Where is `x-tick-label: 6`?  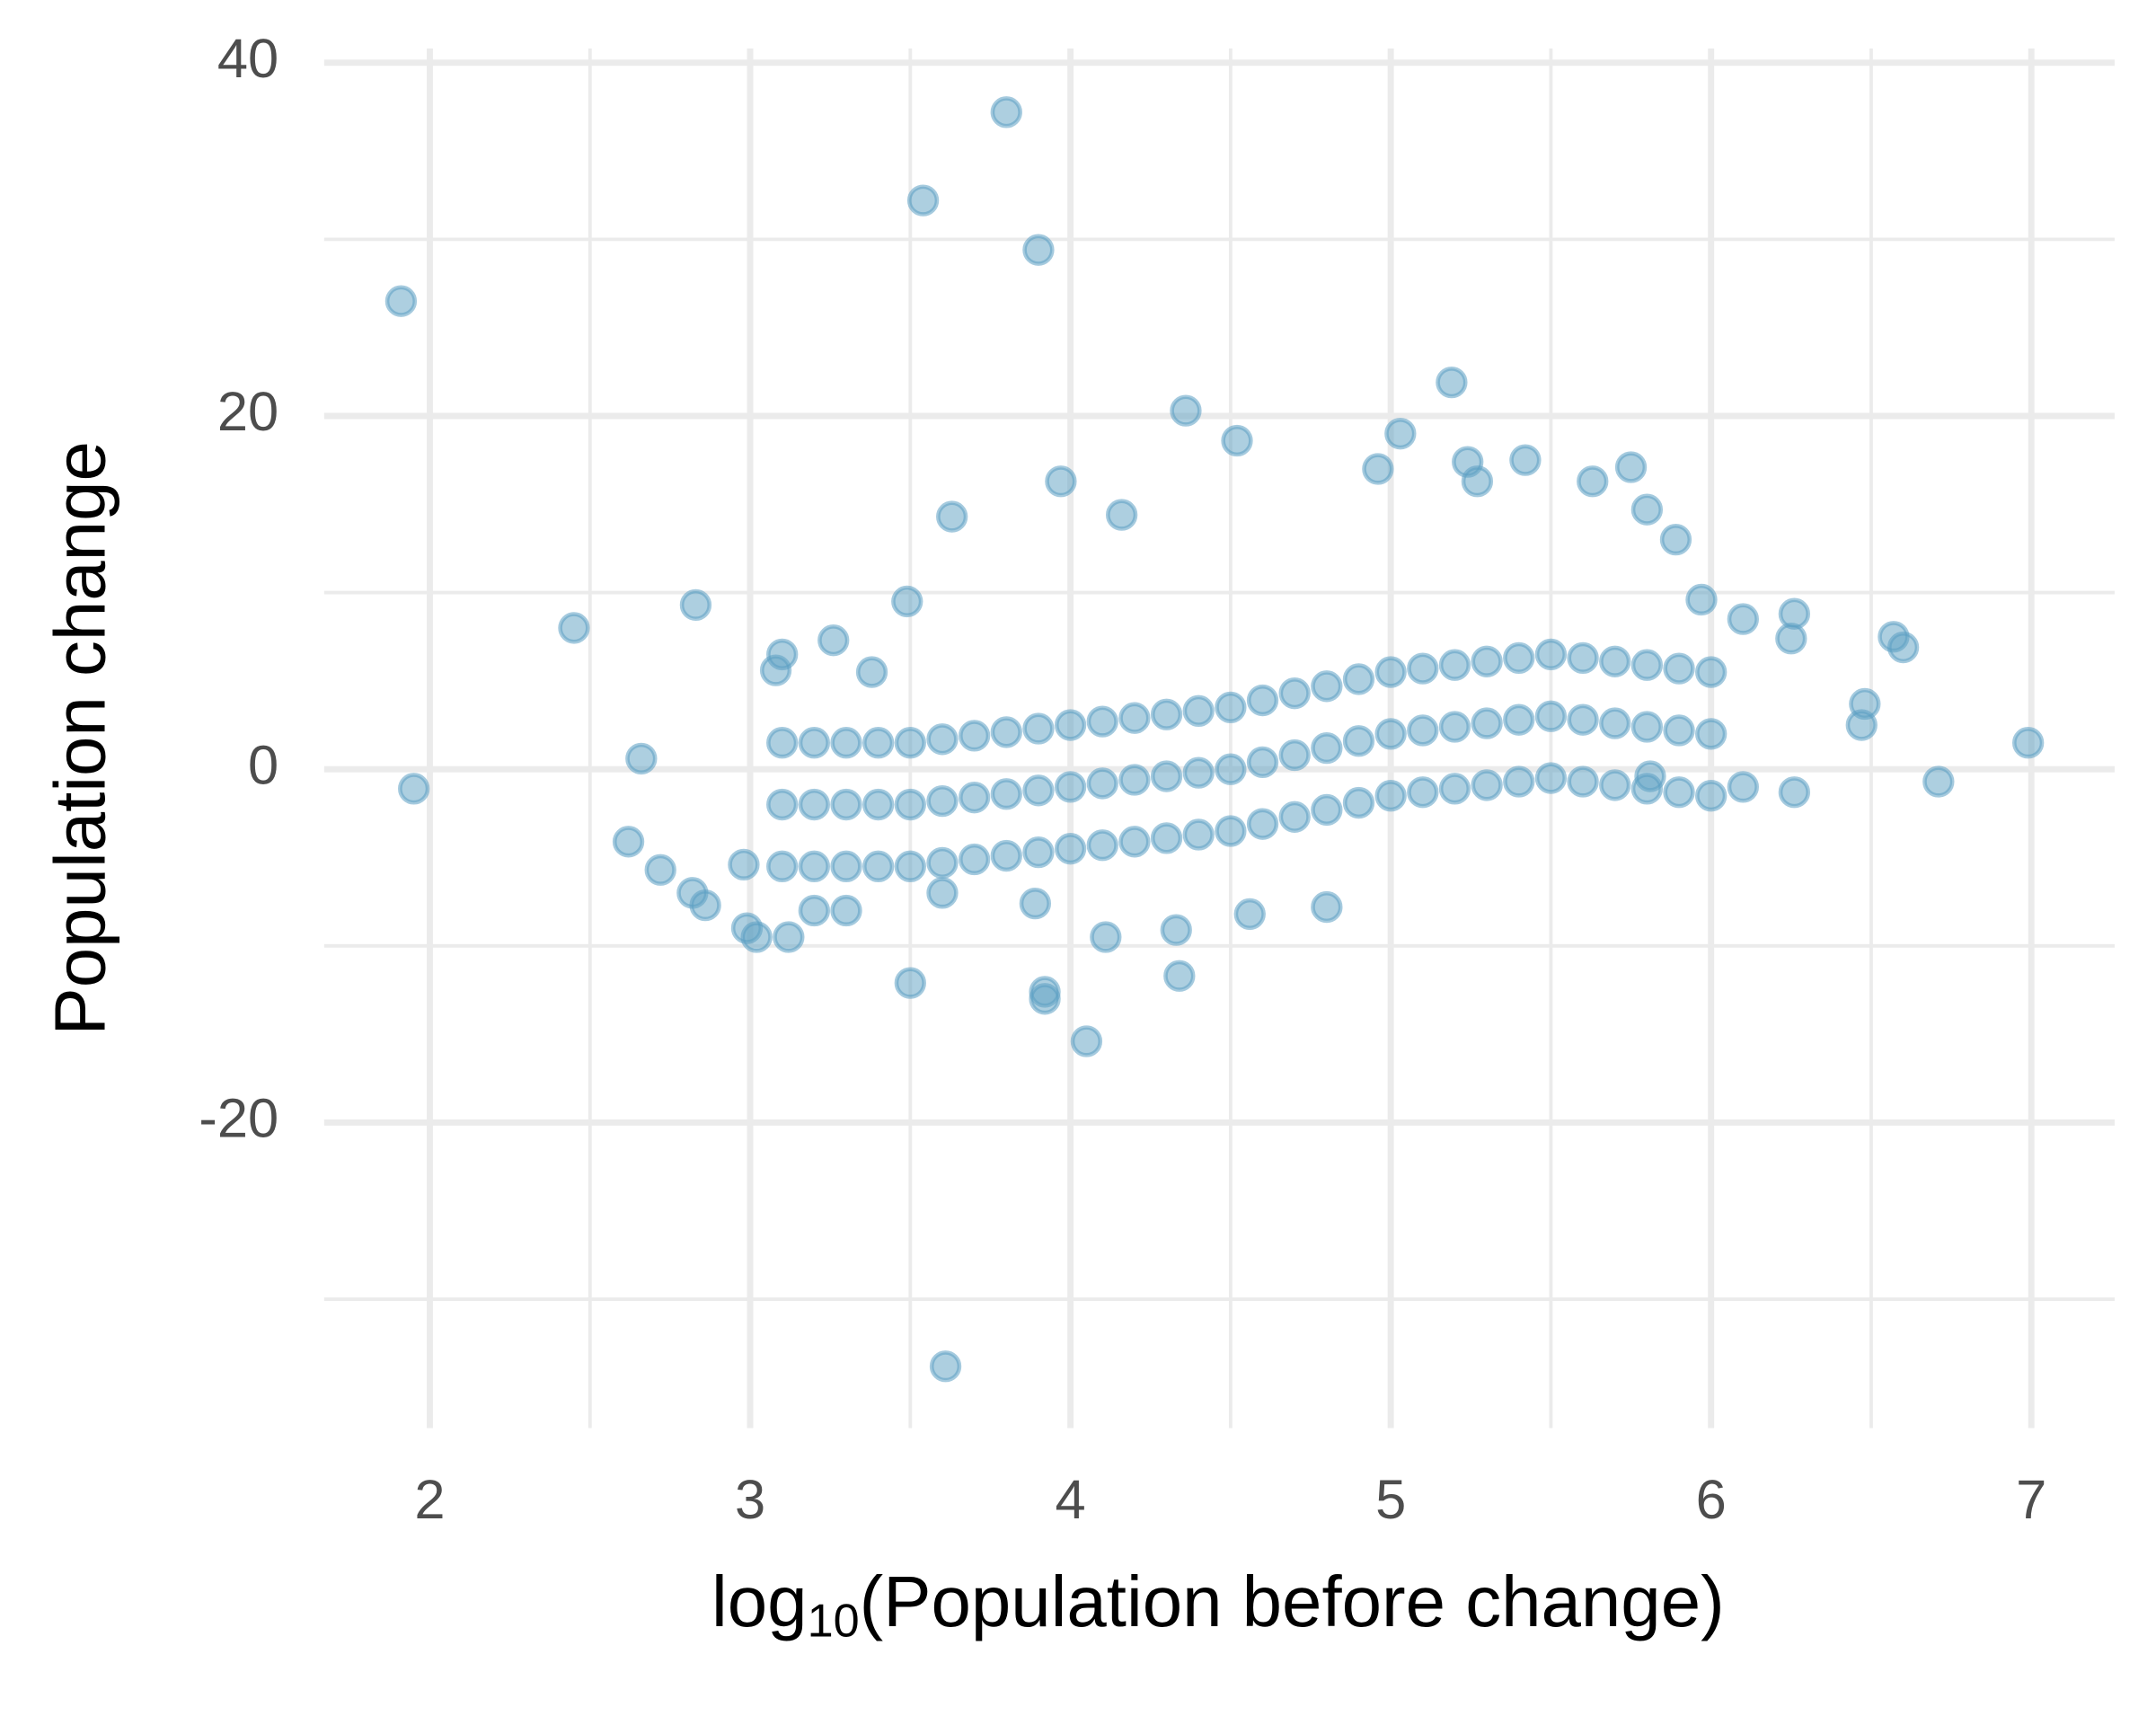 x-tick-label: 6 is located at coordinates (1712, 1500).